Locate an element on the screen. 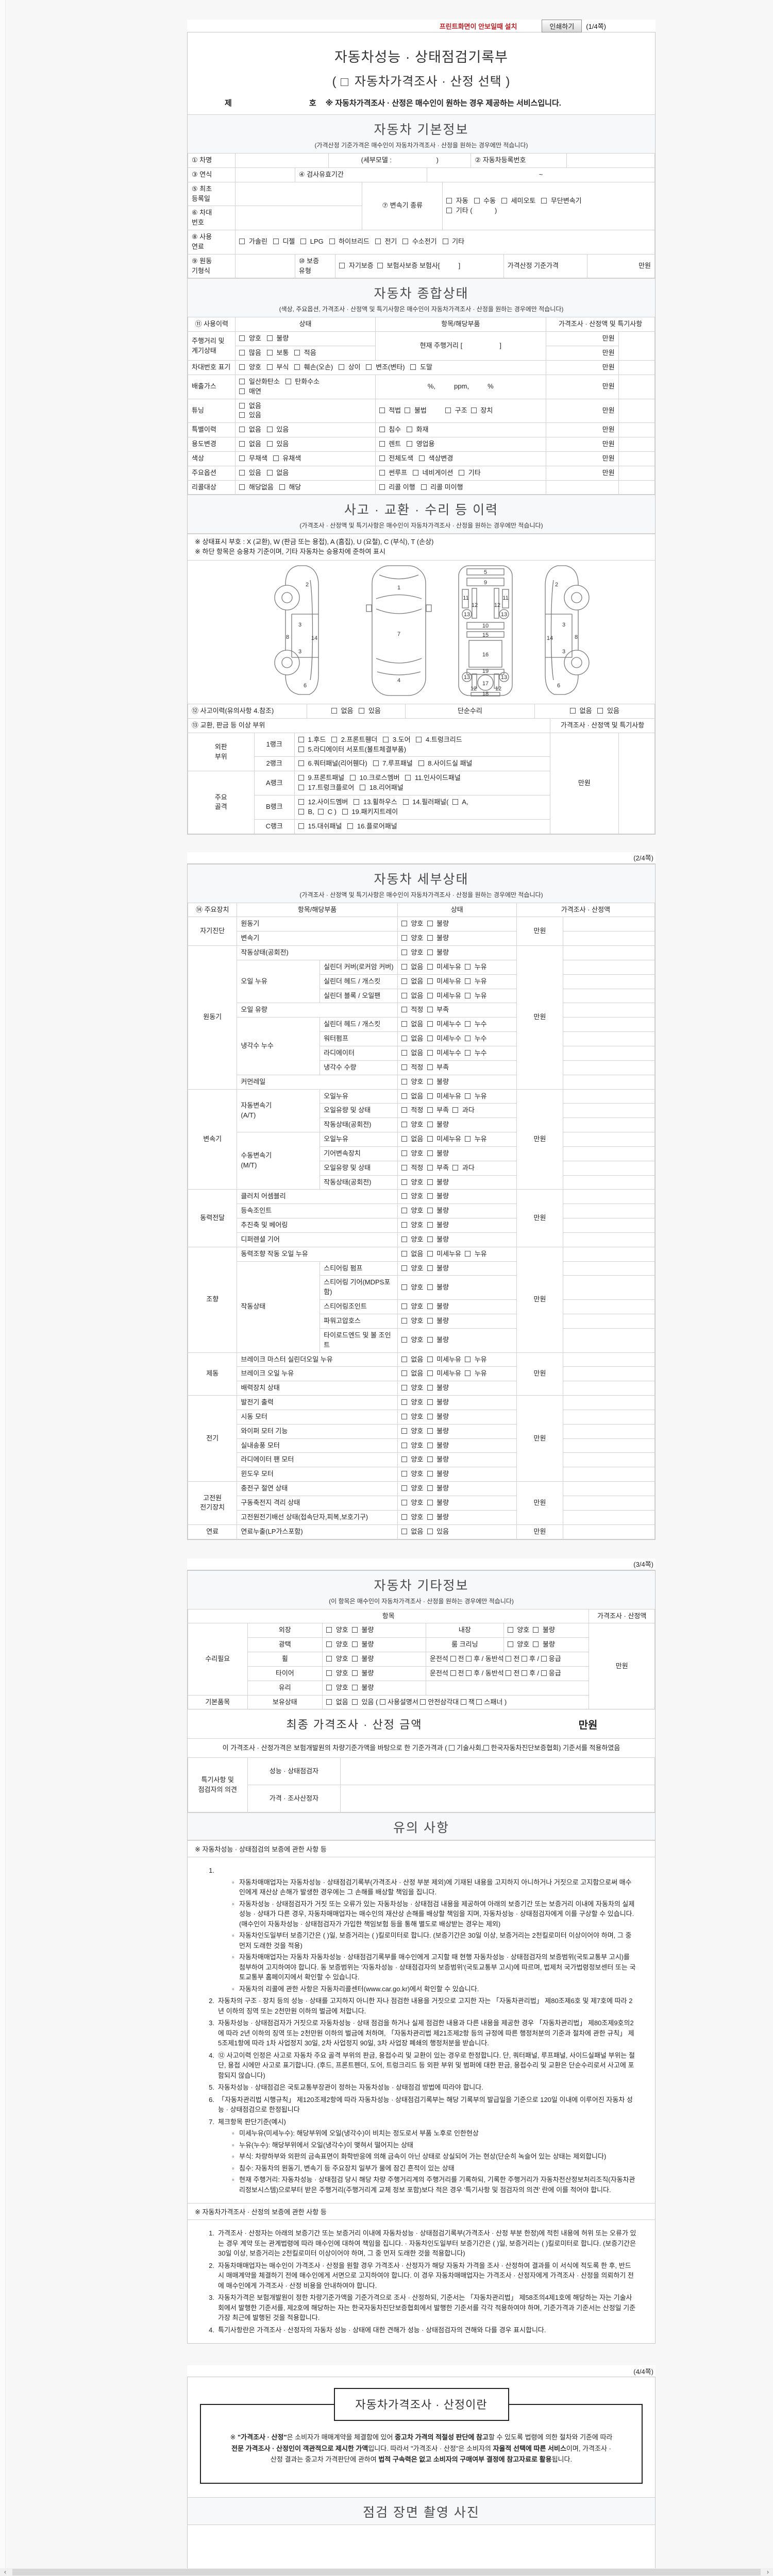 The image size is (773, 2576). print-button: 인쇄하기 is located at coordinates (562, 25).